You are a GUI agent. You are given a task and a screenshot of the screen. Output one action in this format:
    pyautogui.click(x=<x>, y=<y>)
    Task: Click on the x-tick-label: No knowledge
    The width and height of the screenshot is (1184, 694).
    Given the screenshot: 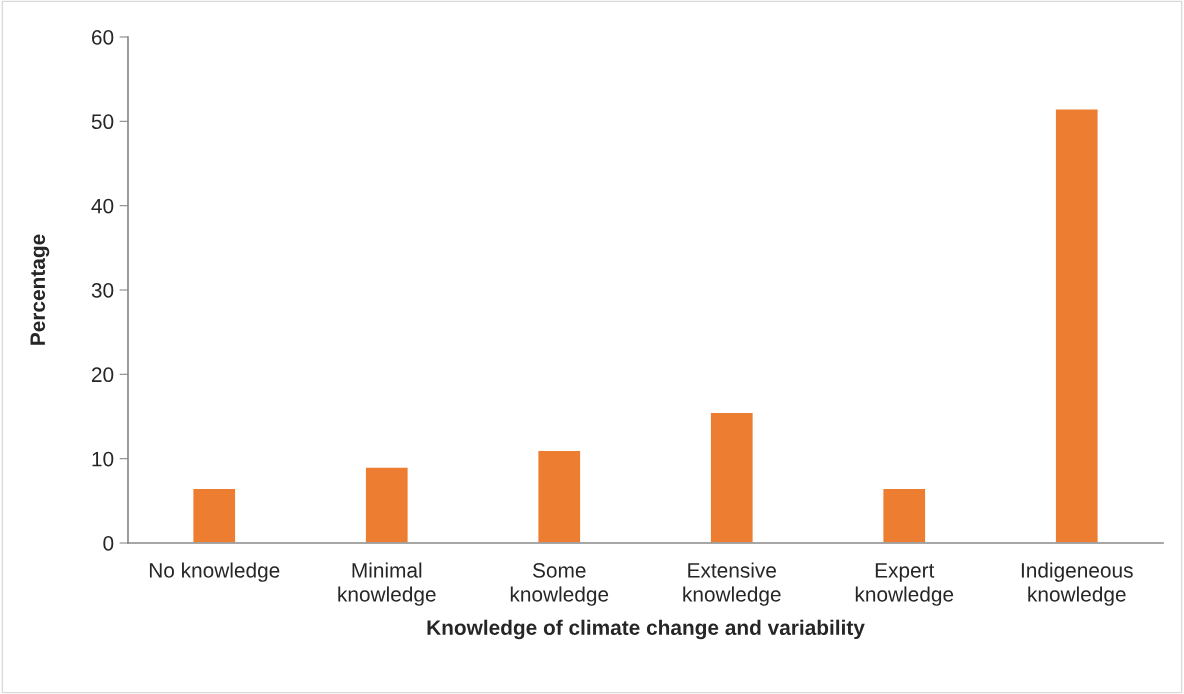 What is the action you would take?
    pyautogui.click(x=214, y=572)
    